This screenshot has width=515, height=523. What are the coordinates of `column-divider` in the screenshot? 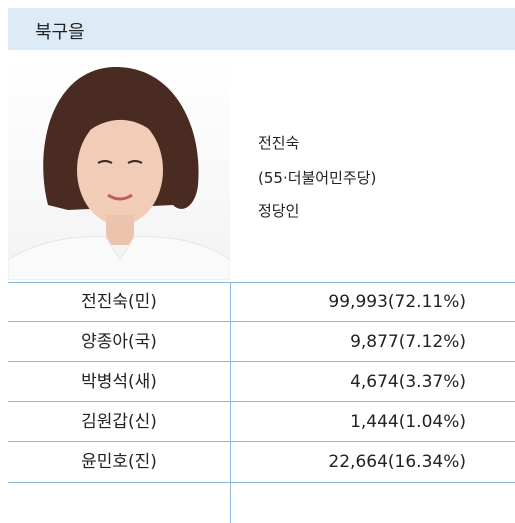 It's located at (230, 402).